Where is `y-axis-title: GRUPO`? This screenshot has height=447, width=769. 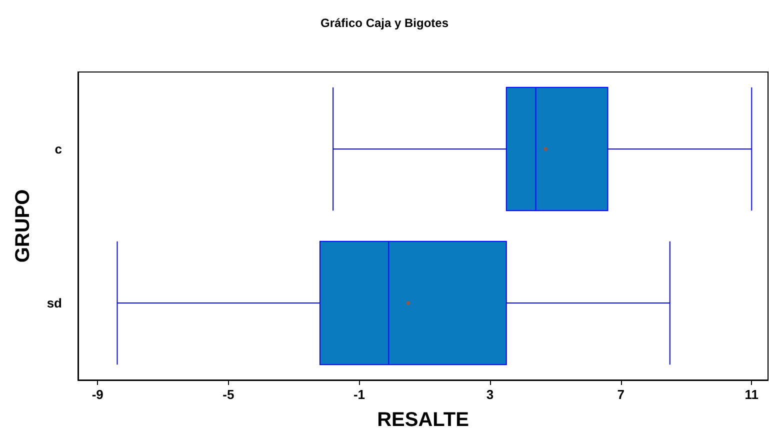
y-axis-title: GRUPO is located at coordinates (23, 226).